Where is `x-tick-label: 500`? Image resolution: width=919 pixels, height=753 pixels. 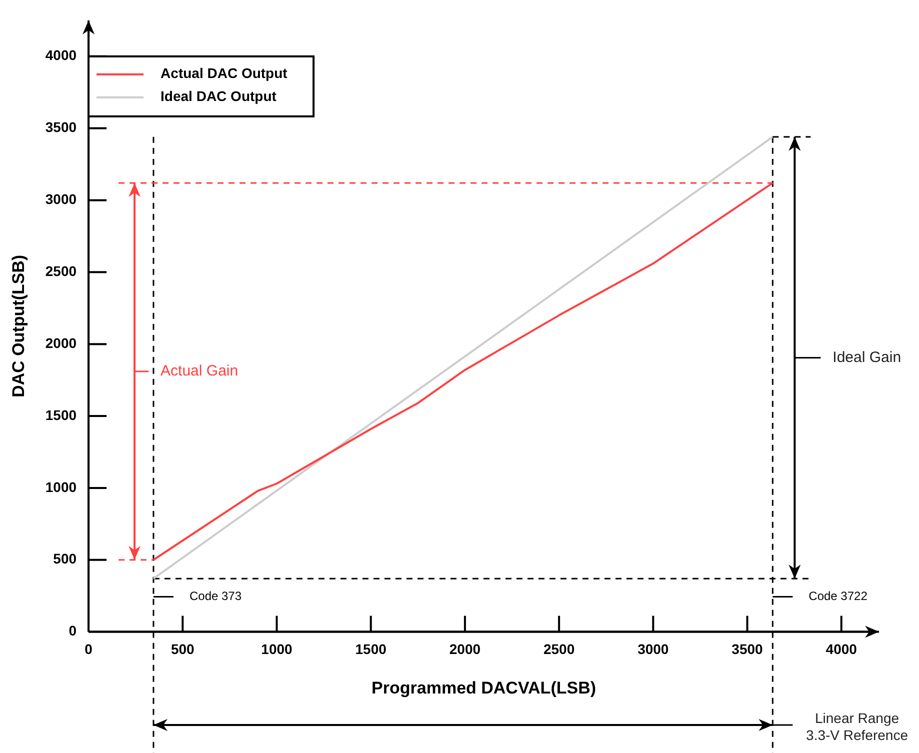
x-tick-label: 500 is located at coordinates (182, 649).